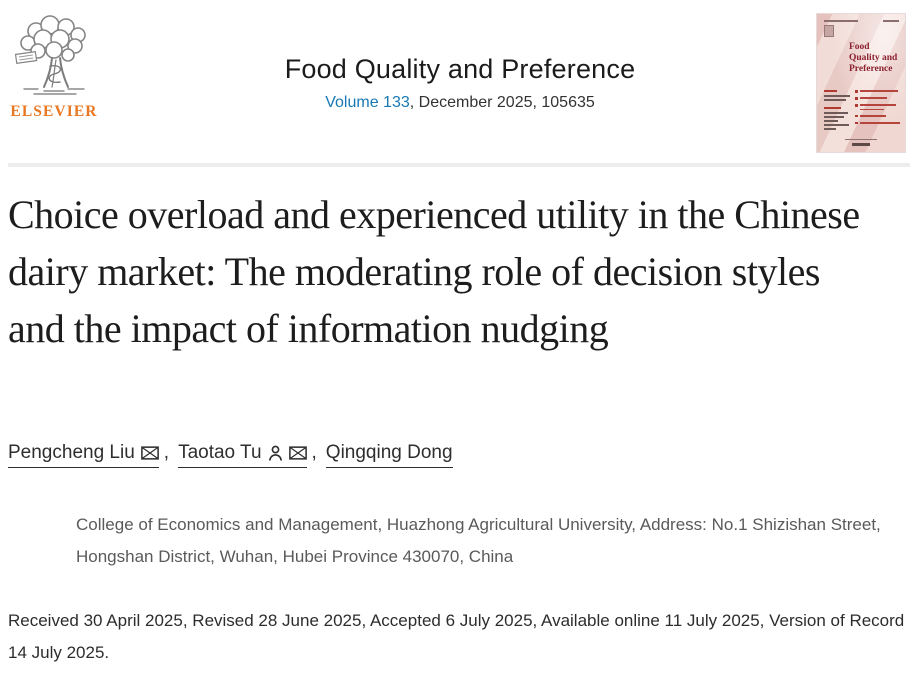  What do you see at coordinates (459, 165) in the screenshot?
I see `header-divider` at bounding box center [459, 165].